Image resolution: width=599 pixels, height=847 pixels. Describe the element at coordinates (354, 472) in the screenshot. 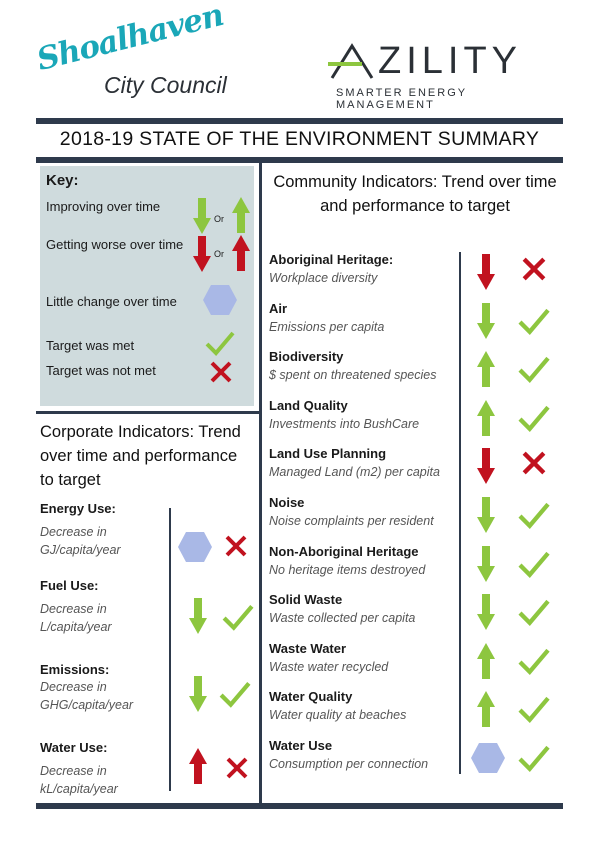

I see `community-item-subtitle: Managed Land (m2) per capita` at that location.